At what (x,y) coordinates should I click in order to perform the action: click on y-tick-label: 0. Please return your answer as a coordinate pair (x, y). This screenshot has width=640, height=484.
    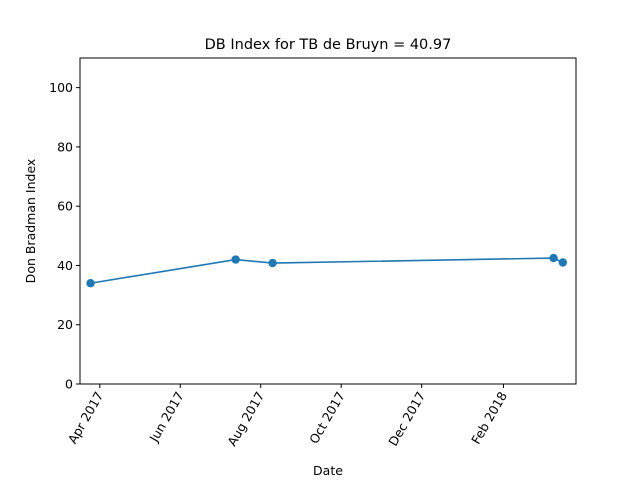
    Looking at the image, I should click on (69, 384).